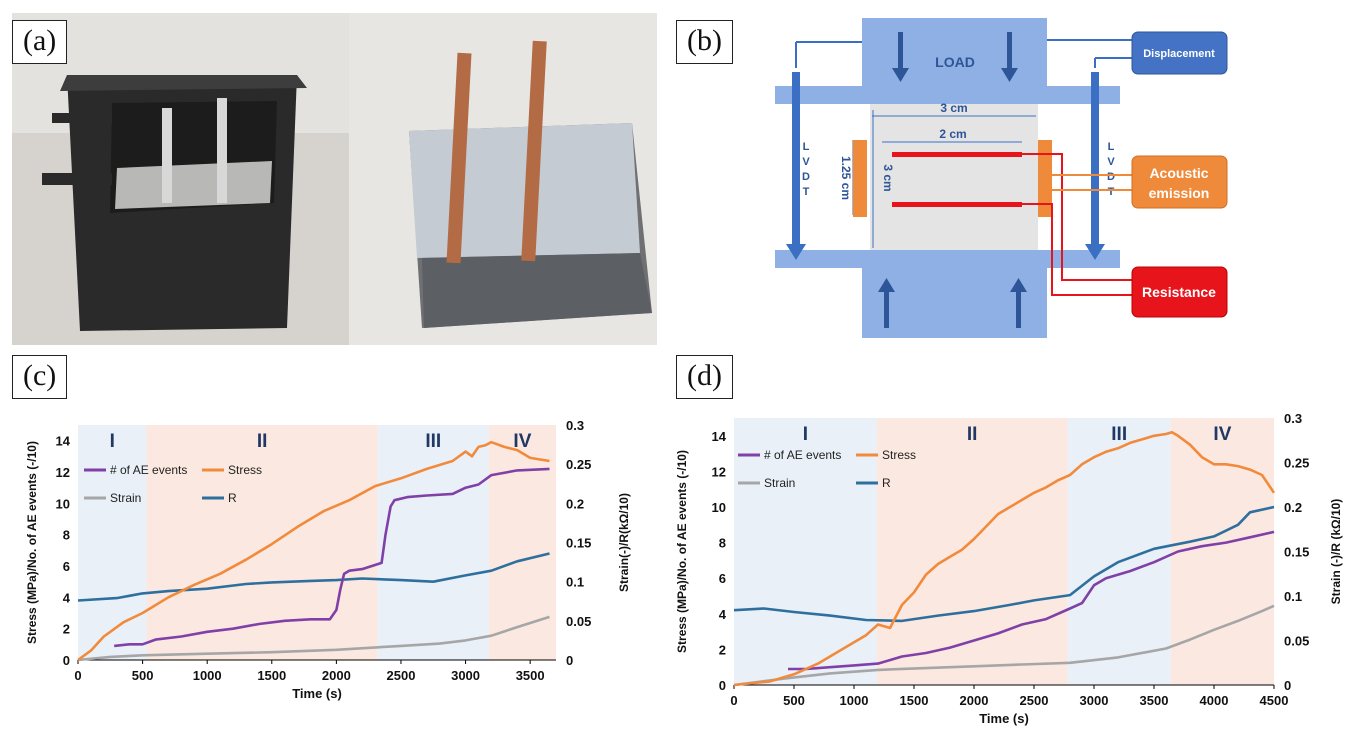  Describe the element at coordinates (1179, 193) in the screenshot. I see `acoustic-label-2: emission` at that location.